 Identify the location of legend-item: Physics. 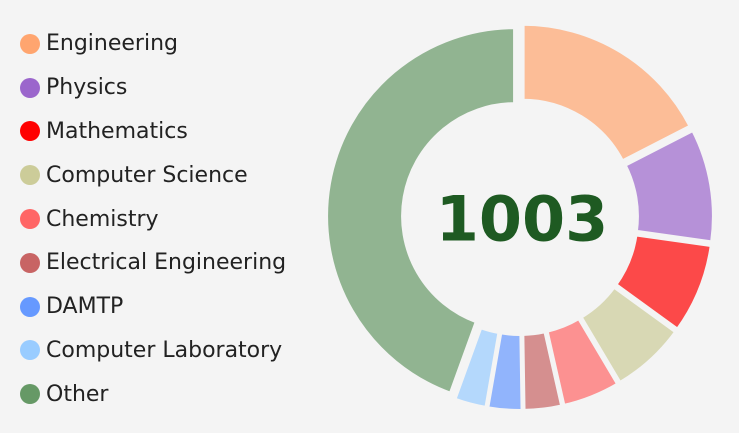
(153, 88).